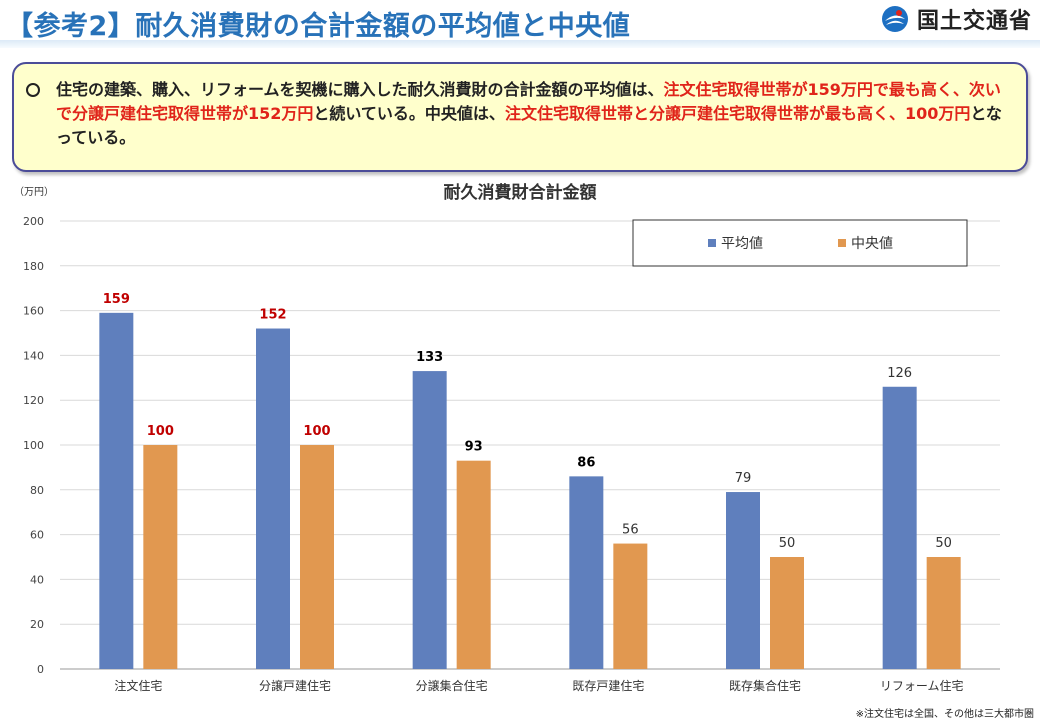 Image resolution: width=1040 pixels, height=720 pixels. Describe the element at coordinates (318, 26) in the screenshot. I see `page-title: 【参考2】耐久消費財の合計金額の平均値と中央値` at that location.